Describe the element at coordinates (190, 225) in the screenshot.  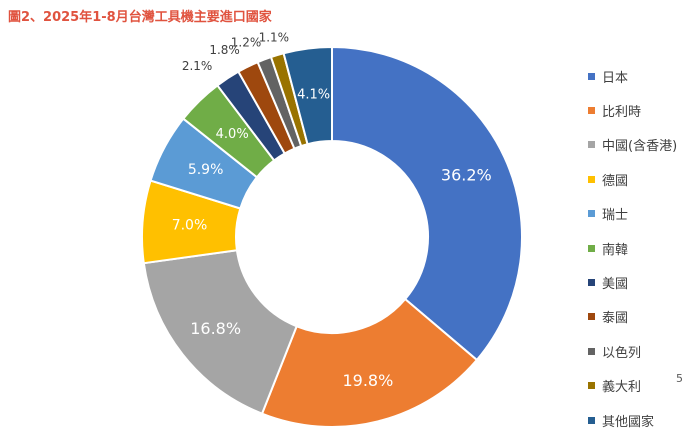
I see `data-label-3: 7.0%` at that location.